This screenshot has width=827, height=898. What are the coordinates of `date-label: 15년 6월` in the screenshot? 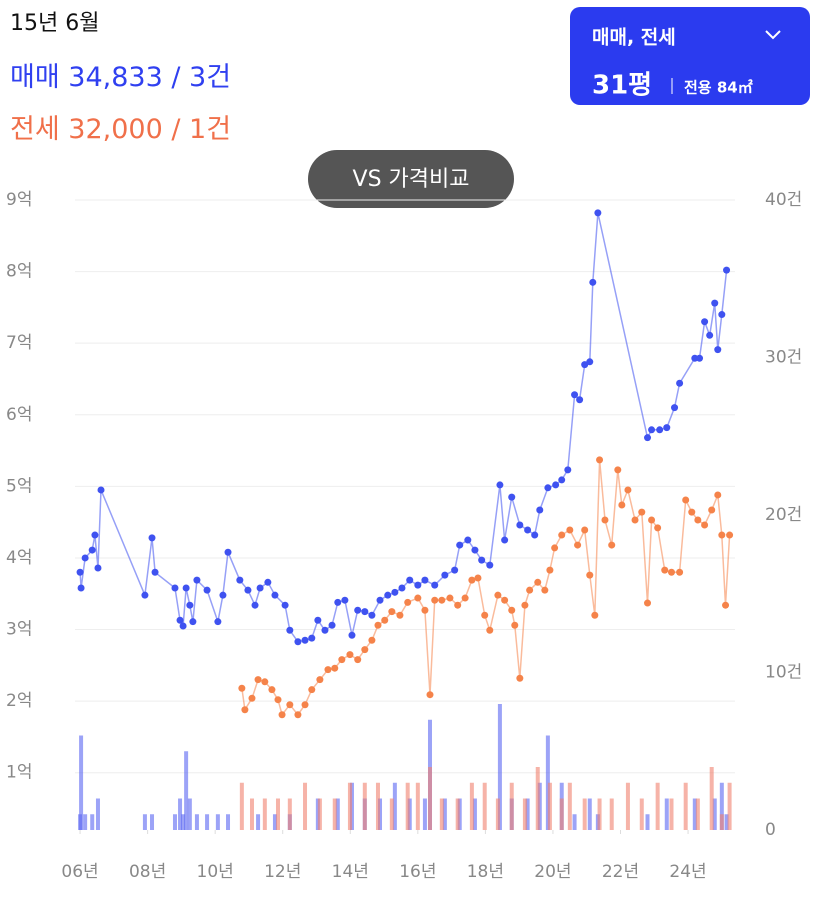 It's located at (54, 23).